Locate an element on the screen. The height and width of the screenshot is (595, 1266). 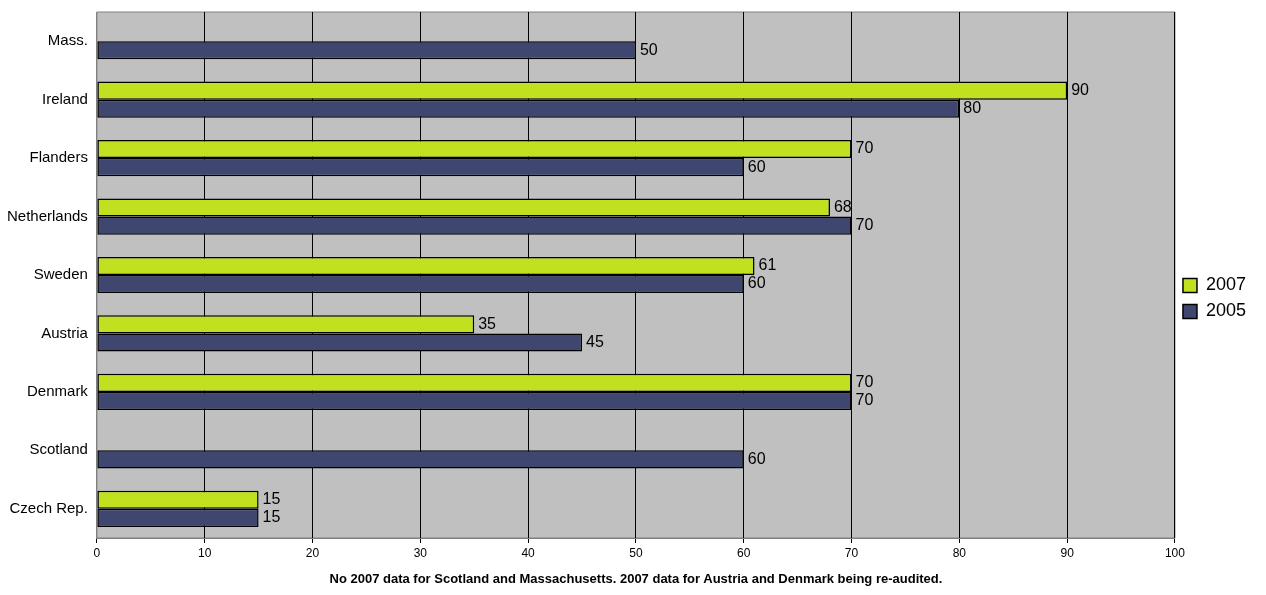
data-label: 80 is located at coordinates (972, 108).